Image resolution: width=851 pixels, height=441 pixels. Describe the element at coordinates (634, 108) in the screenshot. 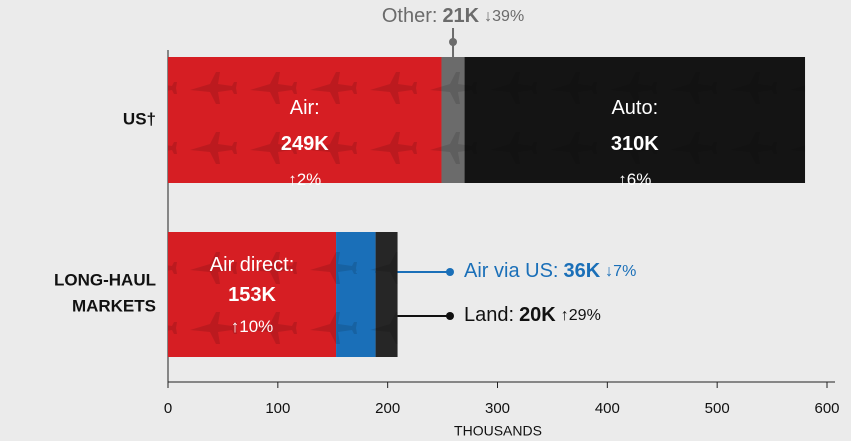

I see `name: Auto:` at that location.